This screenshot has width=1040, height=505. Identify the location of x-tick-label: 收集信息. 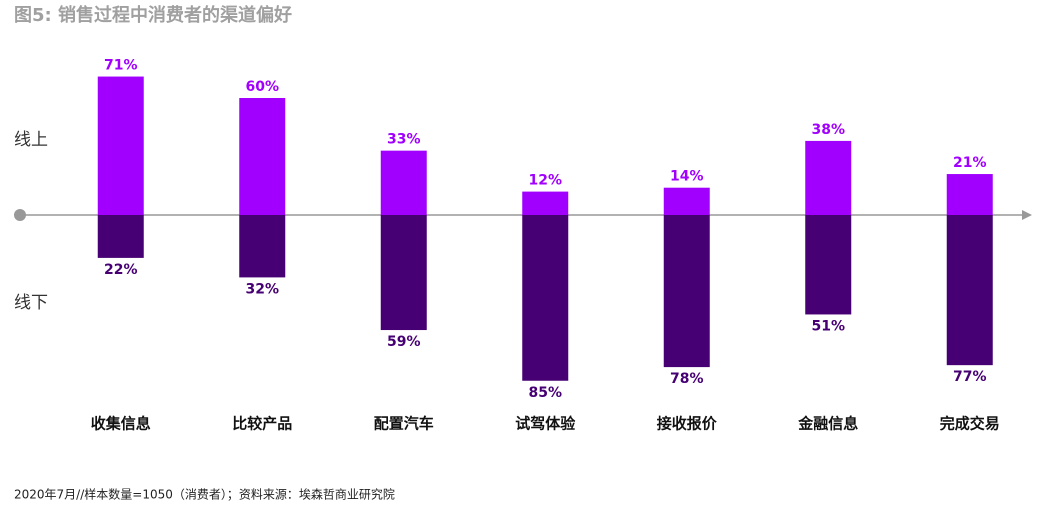
(121, 424).